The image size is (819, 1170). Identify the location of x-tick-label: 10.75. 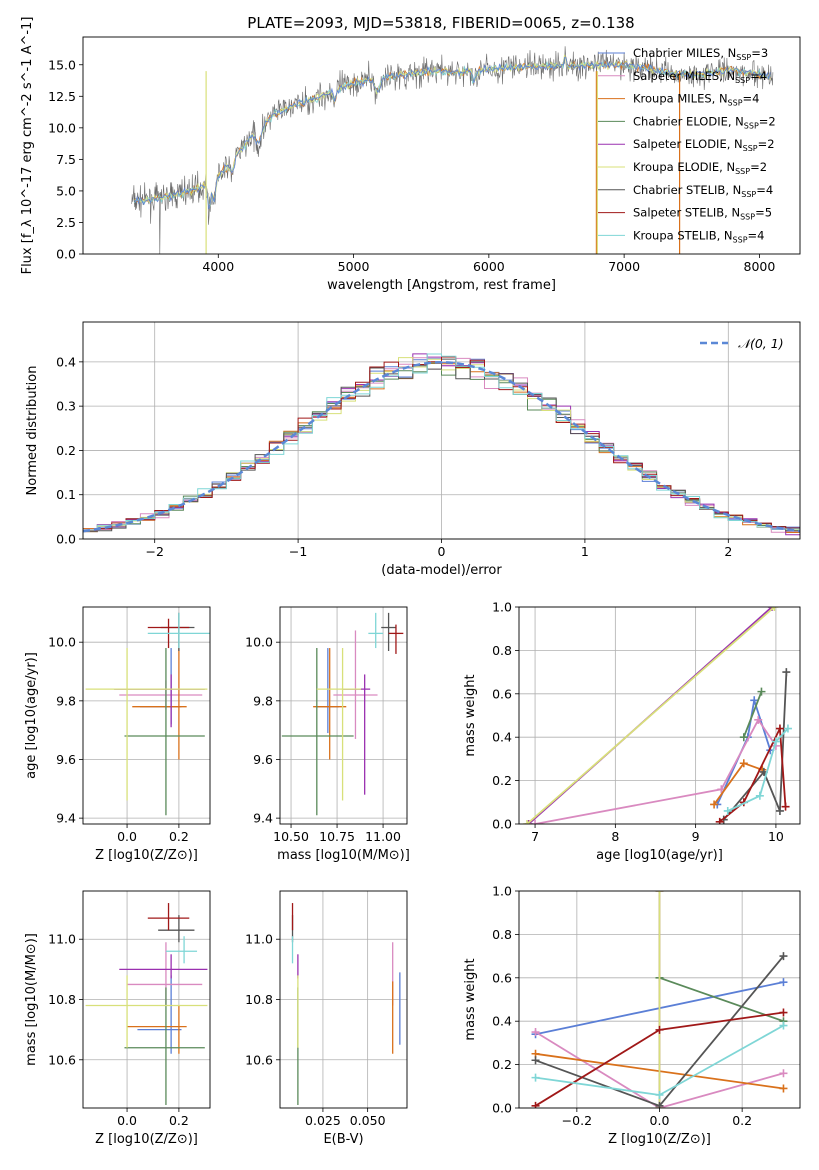
(337, 836).